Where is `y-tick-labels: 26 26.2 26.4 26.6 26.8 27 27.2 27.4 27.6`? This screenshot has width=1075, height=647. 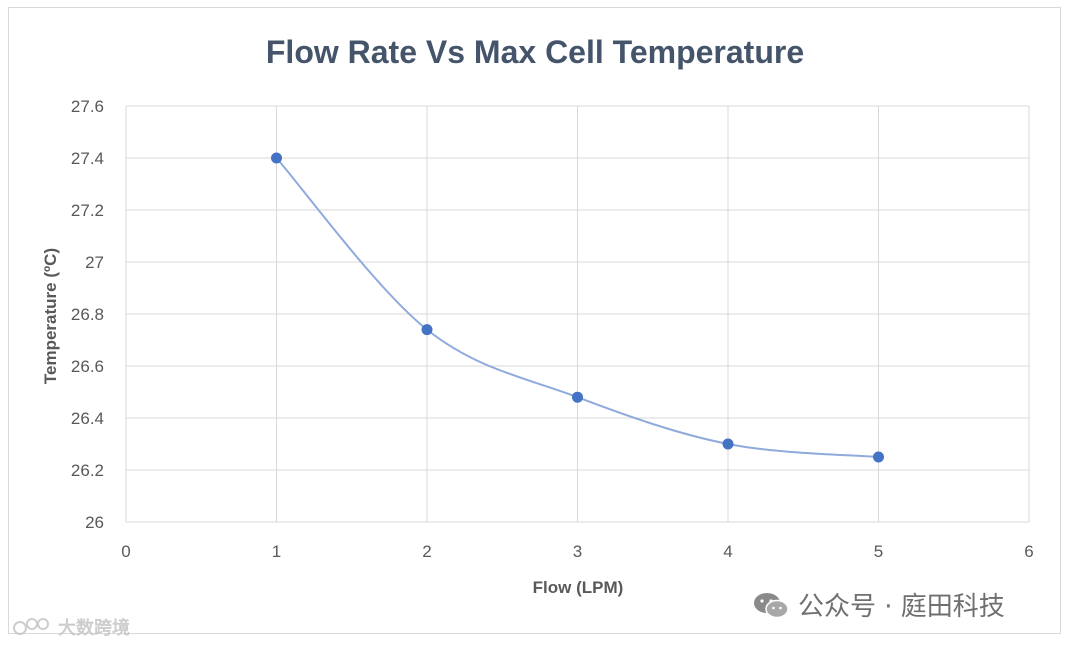 y-tick-labels: 26 26.2 26.4 26.6 26.8 27 27.2 27.4 27.6 is located at coordinates (87, 314).